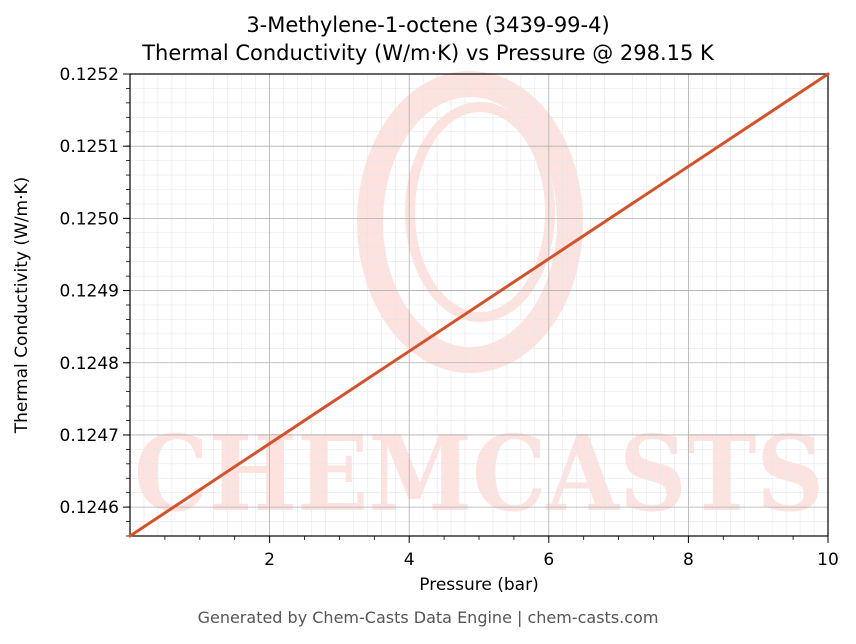 This screenshot has height=644, width=856. What do you see at coordinates (428, 25) in the screenshot?
I see `chart-title: 3-Methylene-1-octene (3439-99-4)` at bounding box center [428, 25].